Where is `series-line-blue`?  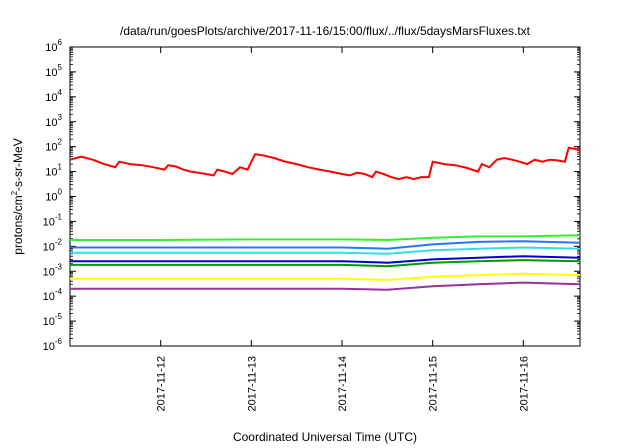 series-line-blue is located at coordinates (325, 245).